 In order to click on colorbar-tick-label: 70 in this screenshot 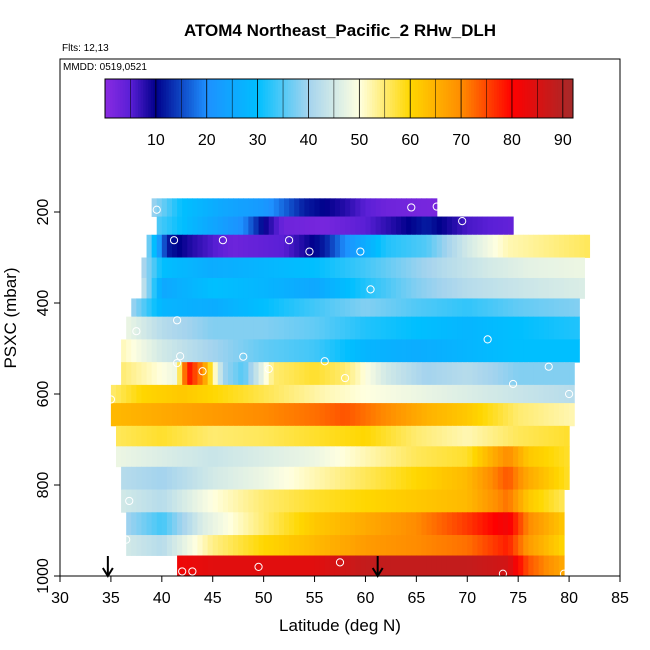, I will do `click(461, 140)`.